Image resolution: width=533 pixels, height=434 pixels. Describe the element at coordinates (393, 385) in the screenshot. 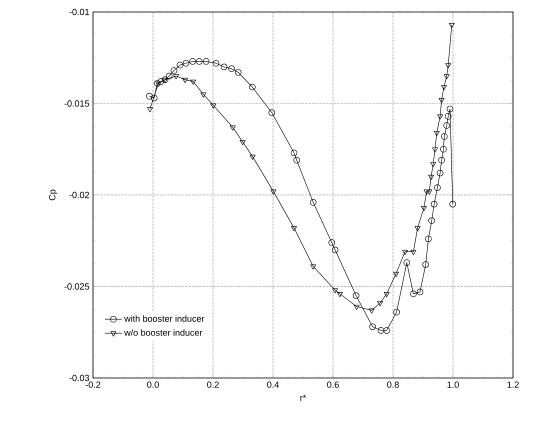

I see `x-tick-label: 0.8` at that location.